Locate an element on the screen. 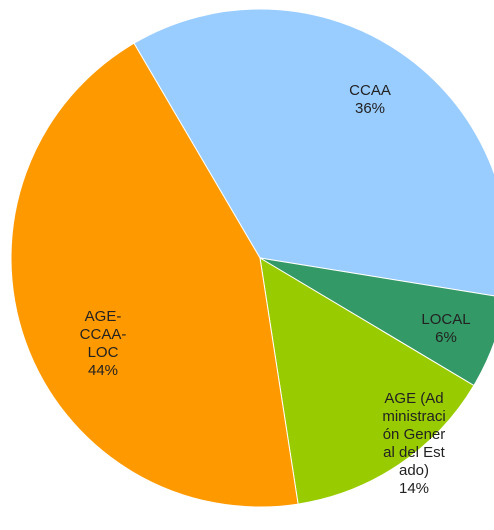  value-label: 14% is located at coordinates (414, 488).